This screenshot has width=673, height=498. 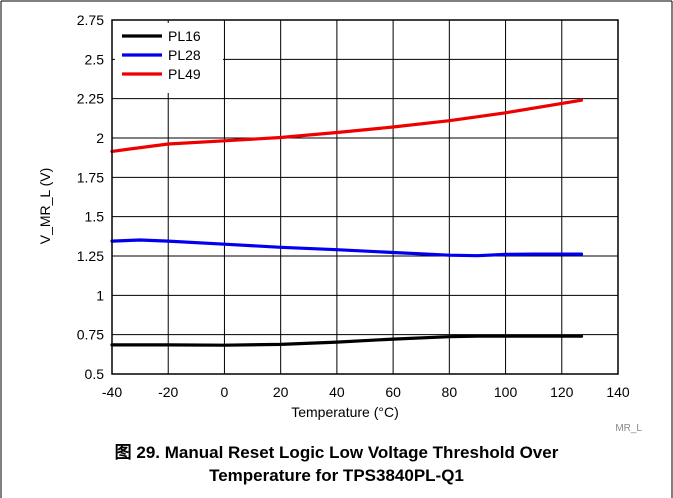 I want to click on x-tick-label: 120, so click(x=562, y=392).